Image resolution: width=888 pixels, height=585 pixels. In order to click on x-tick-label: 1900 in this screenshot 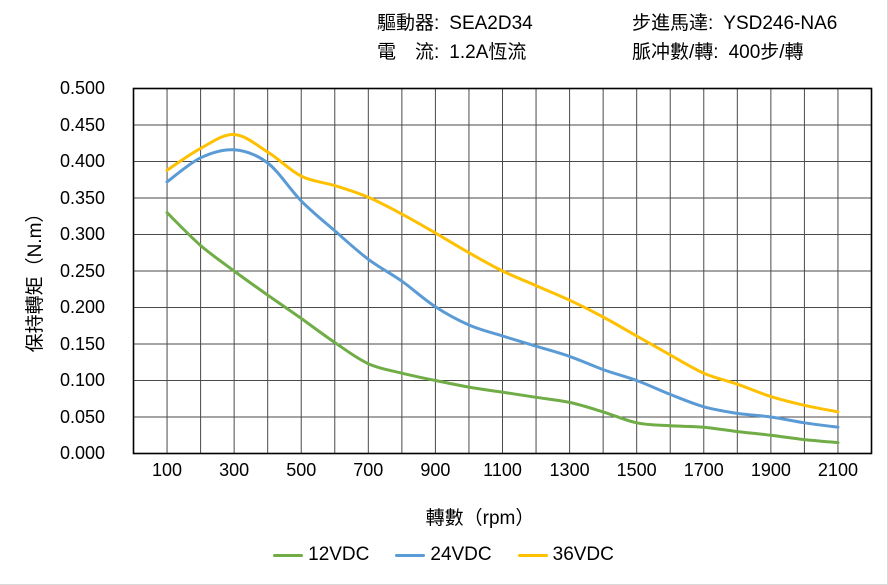, I will do `click(770, 470)`.